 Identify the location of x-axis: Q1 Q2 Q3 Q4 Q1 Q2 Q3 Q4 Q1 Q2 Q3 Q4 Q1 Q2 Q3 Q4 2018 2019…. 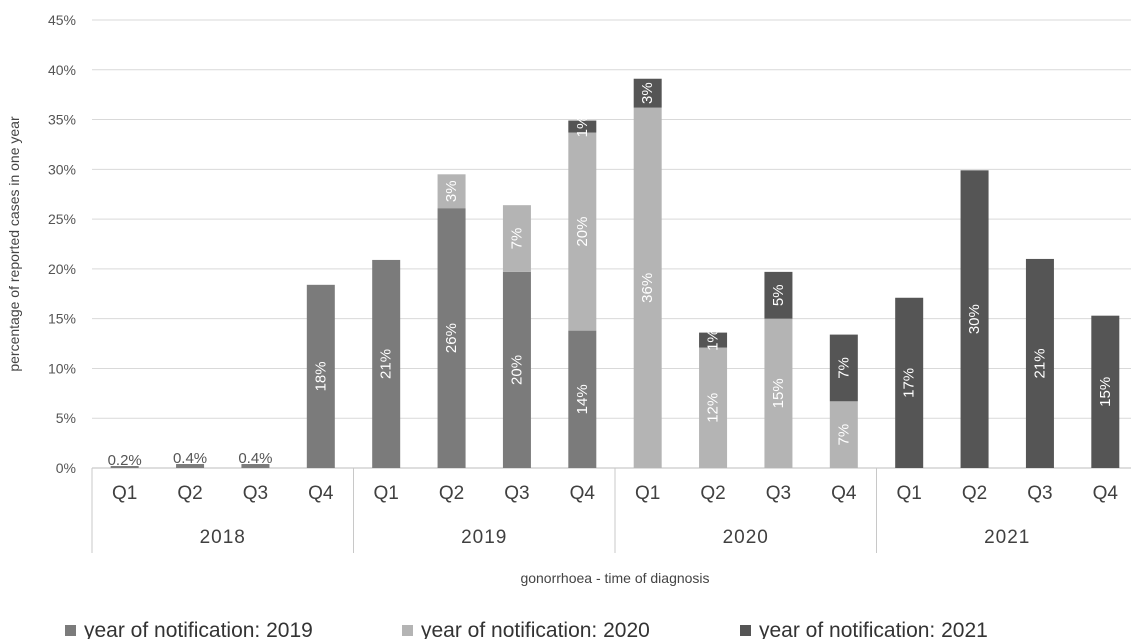
(605, 510).